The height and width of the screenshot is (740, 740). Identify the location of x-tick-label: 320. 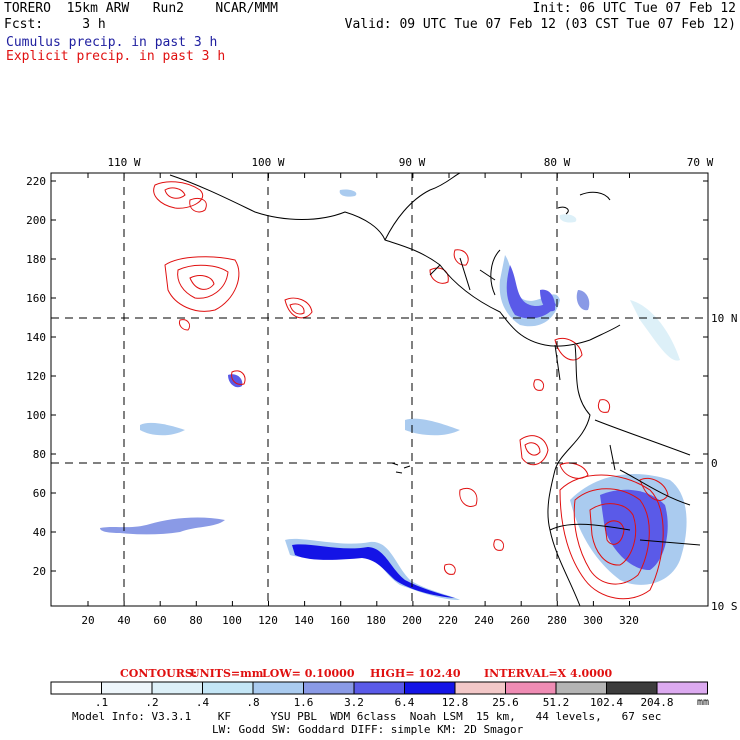
(629, 620).